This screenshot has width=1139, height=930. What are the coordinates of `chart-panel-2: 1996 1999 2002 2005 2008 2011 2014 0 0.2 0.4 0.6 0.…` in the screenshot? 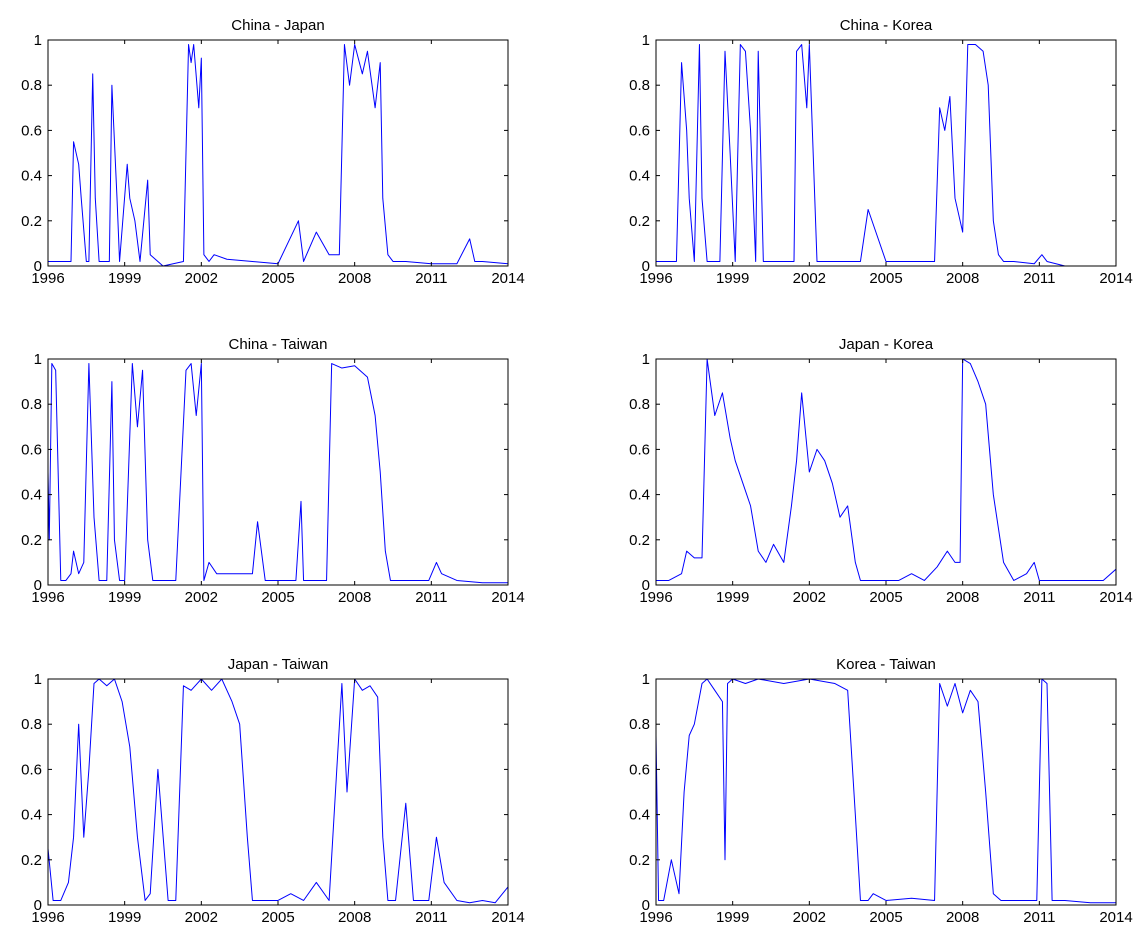 It's located at (273, 471).